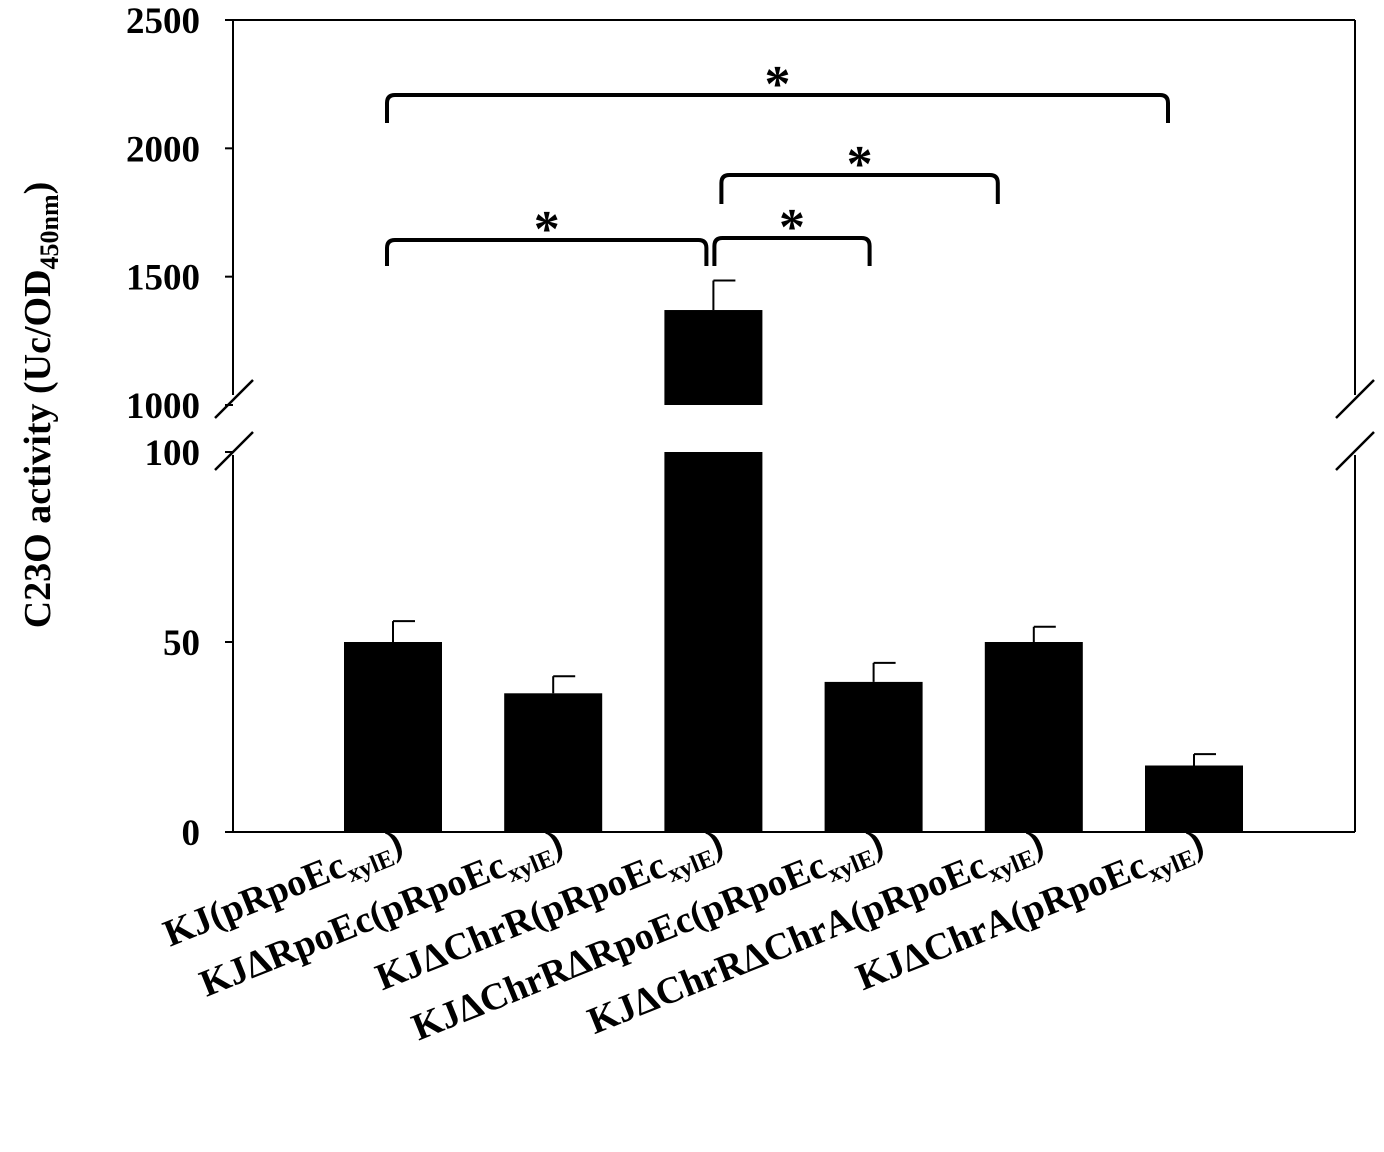 This screenshot has height=1152, width=1384. What do you see at coordinates (234, 399) in the screenshot?
I see `axis-break-mark-left-top` at bounding box center [234, 399].